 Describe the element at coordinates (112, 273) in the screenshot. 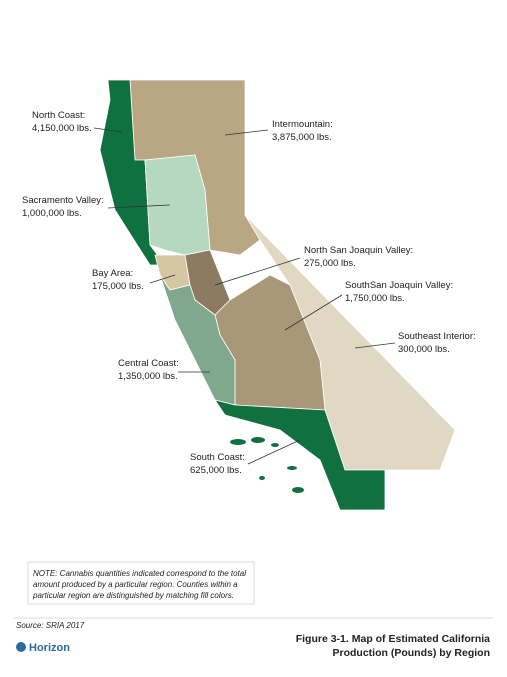

I see `region-name: Bay Area:` at that location.